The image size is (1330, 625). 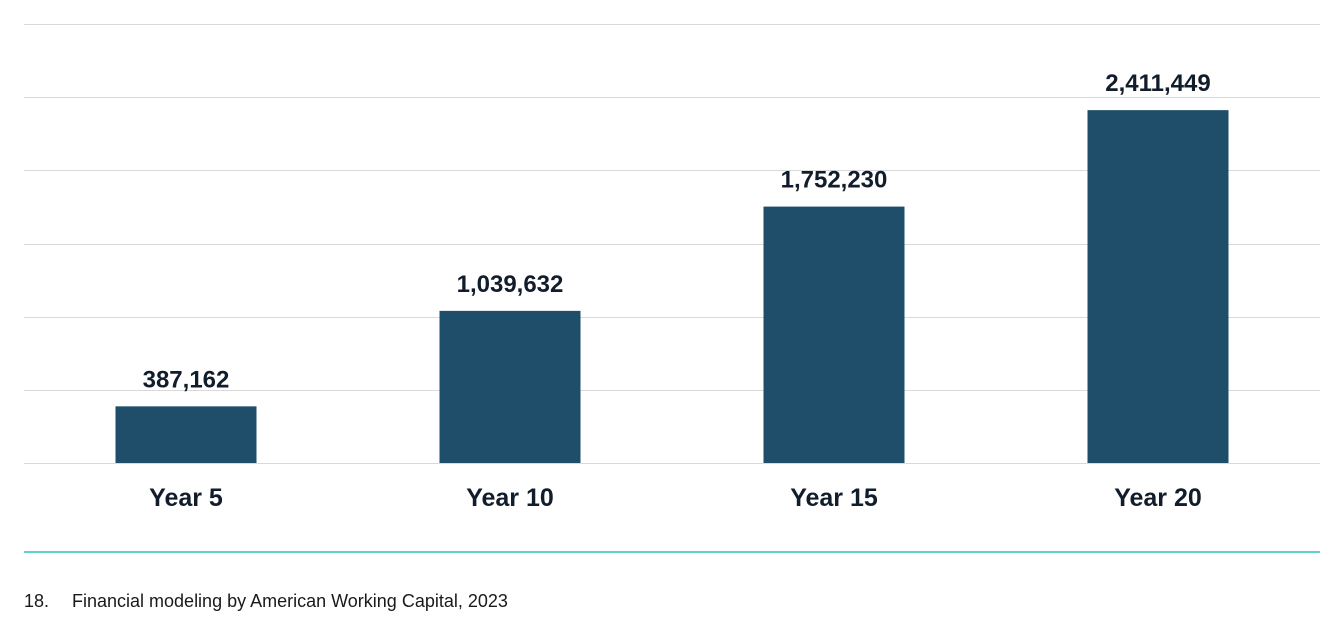 What do you see at coordinates (186, 379) in the screenshot?
I see `data-label: 387,162` at bounding box center [186, 379].